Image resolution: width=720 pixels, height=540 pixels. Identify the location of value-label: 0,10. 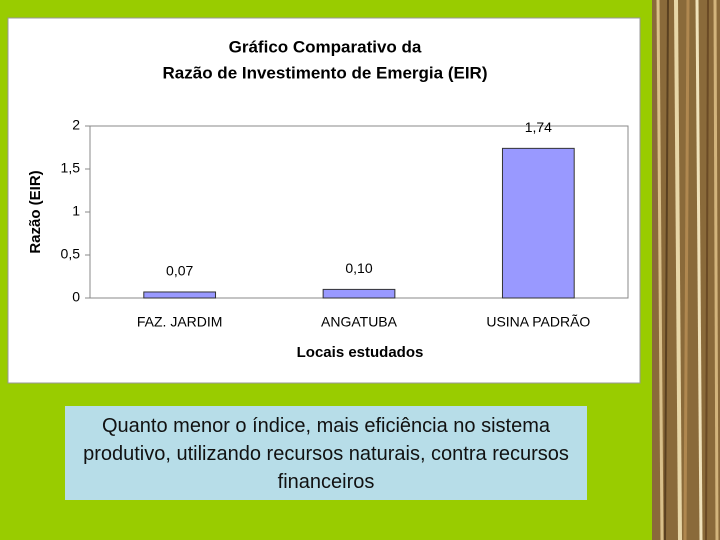
(358, 268).